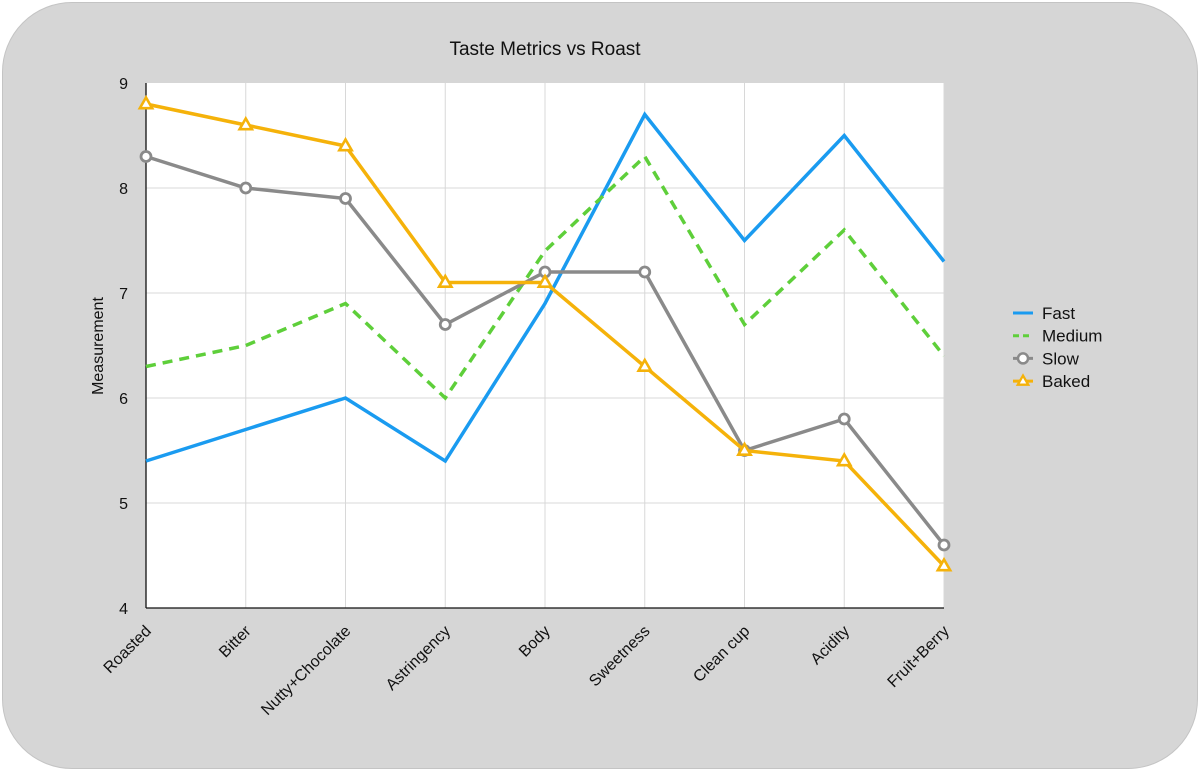 Image resolution: width=1200 pixels, height=771 pixels. I want to click on legend-marker-baked, so click(1023, 379).